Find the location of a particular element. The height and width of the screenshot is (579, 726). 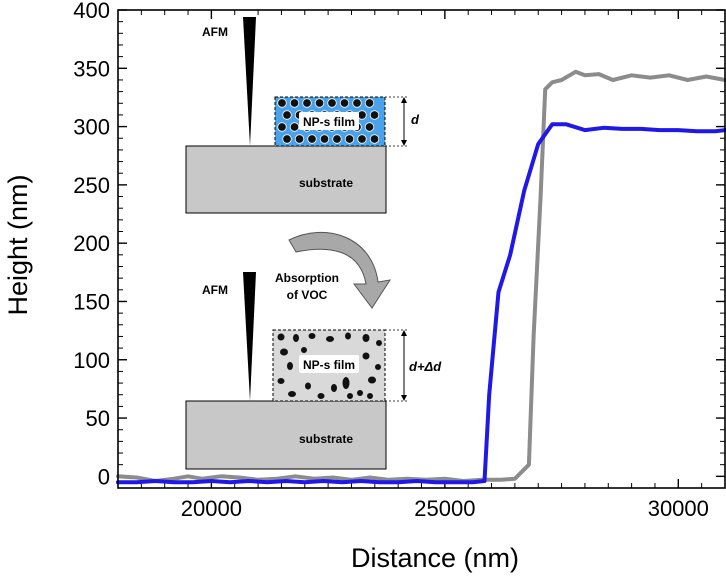

inset-bottom: substrate AFM NP-s film d+Δd is located at coordinates (313, 371).